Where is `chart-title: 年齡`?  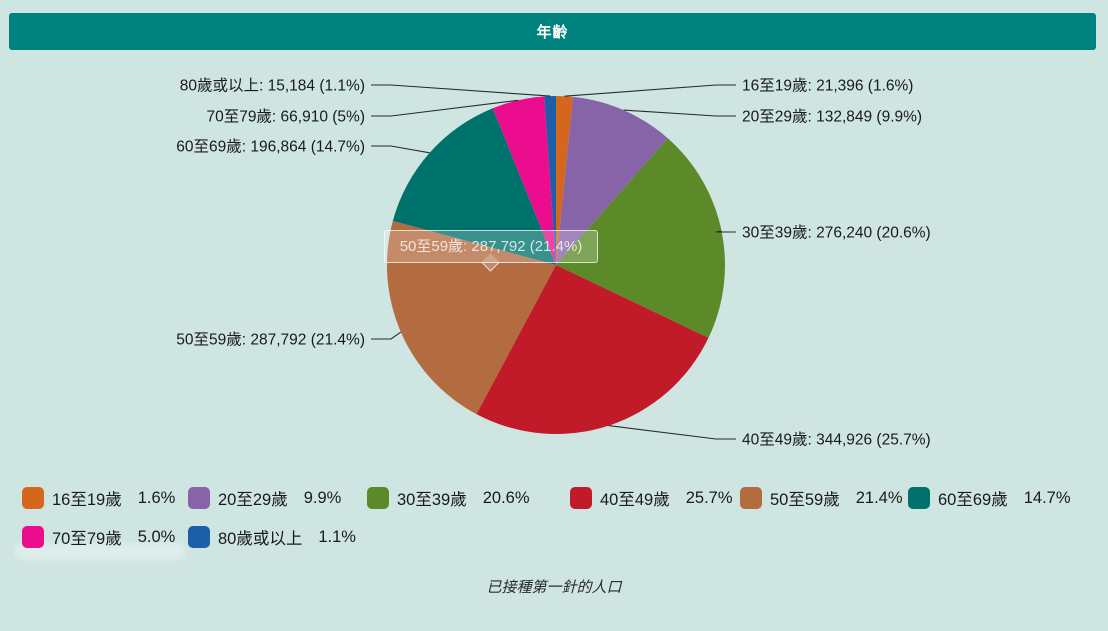
chart-title: 年齡 is located at coordinates (552, 32).